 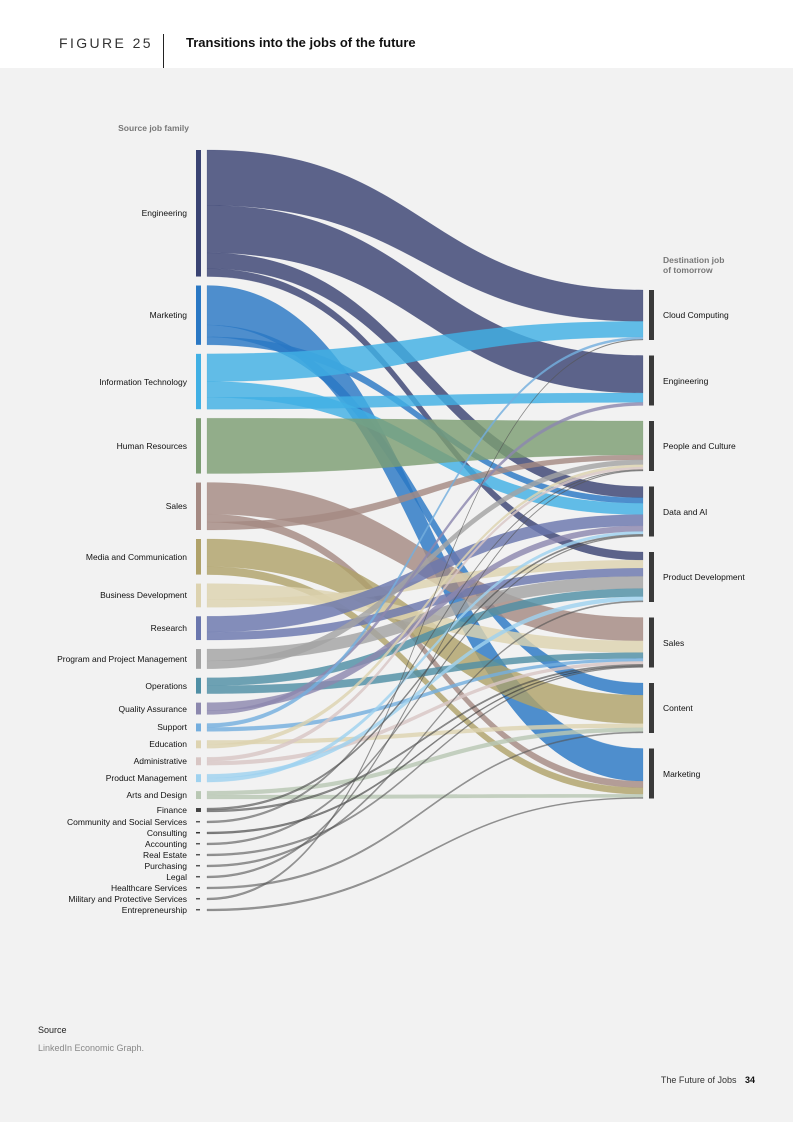 What do you see at coordinates (166, 832) in the screenshot?
I see `source-label-consulting: Consulting` at bounding box center [166, 832].